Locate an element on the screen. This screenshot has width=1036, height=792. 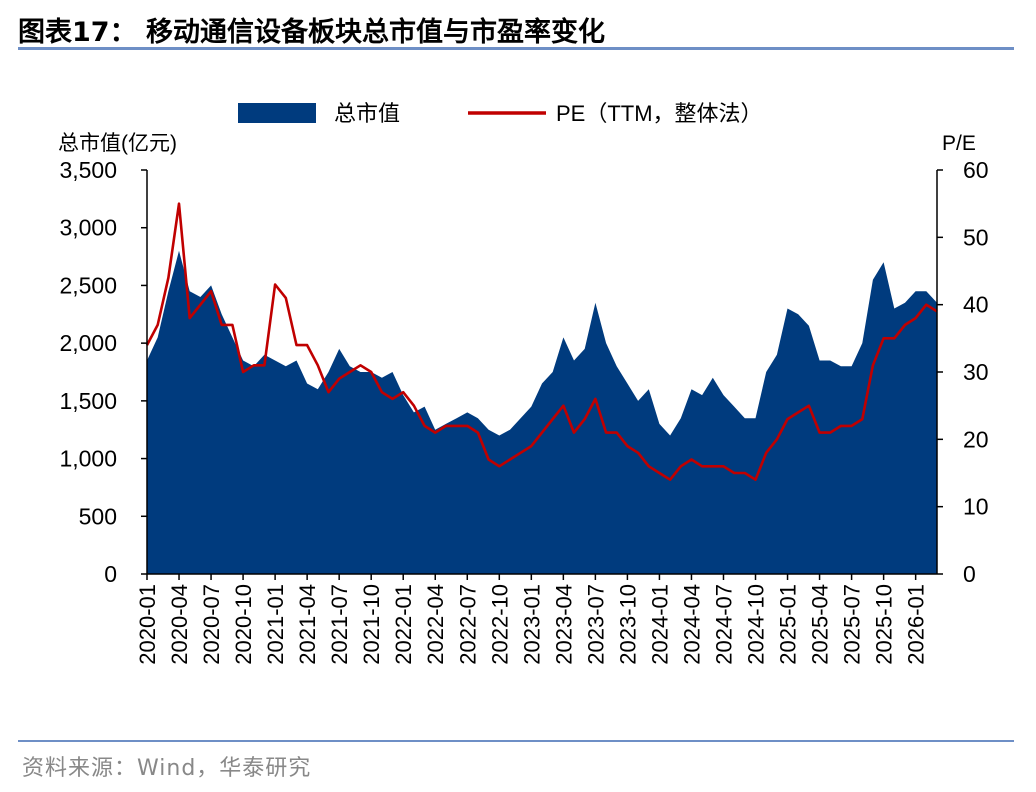
y-left-tick-label: 2,000 is located at coordinates (88, 343).